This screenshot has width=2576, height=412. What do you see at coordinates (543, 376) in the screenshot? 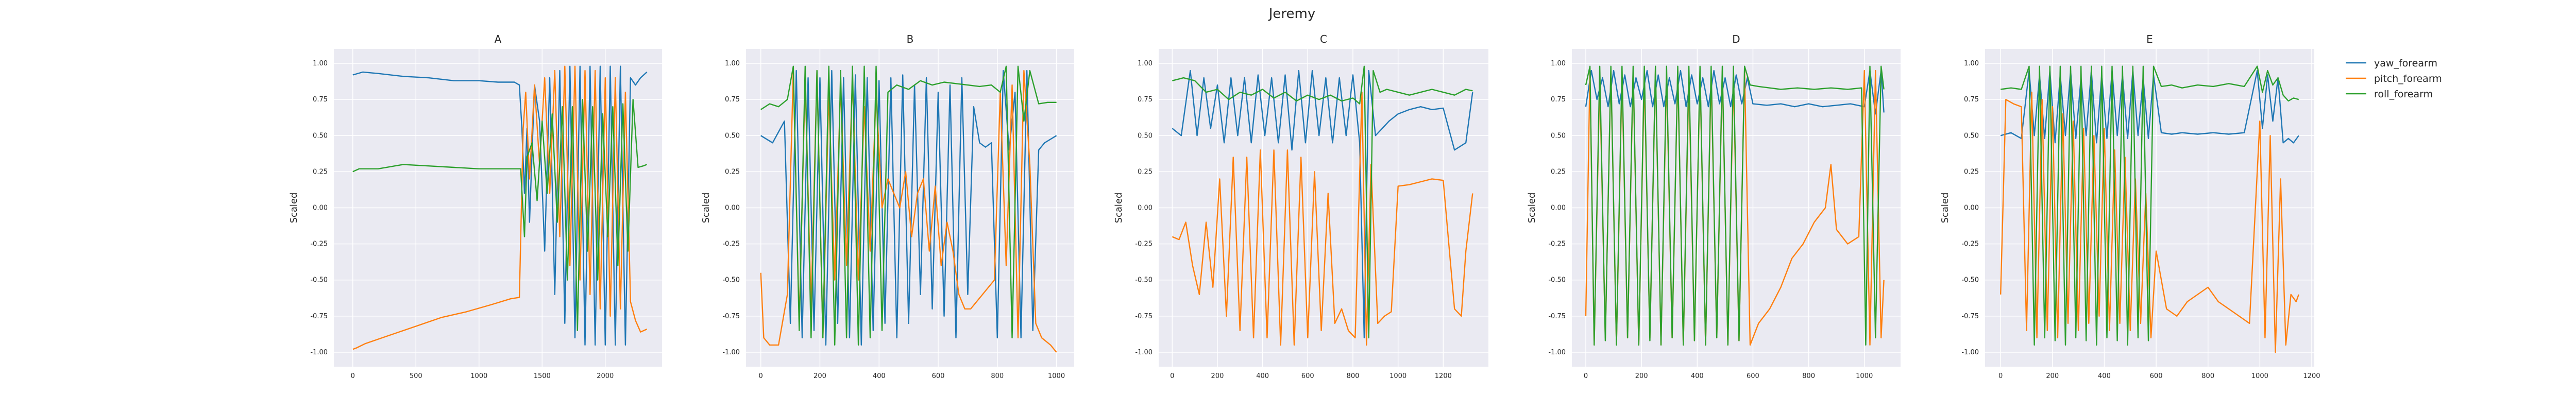
I see `x-tick-label: 1500` at bounding box center [543, 376].